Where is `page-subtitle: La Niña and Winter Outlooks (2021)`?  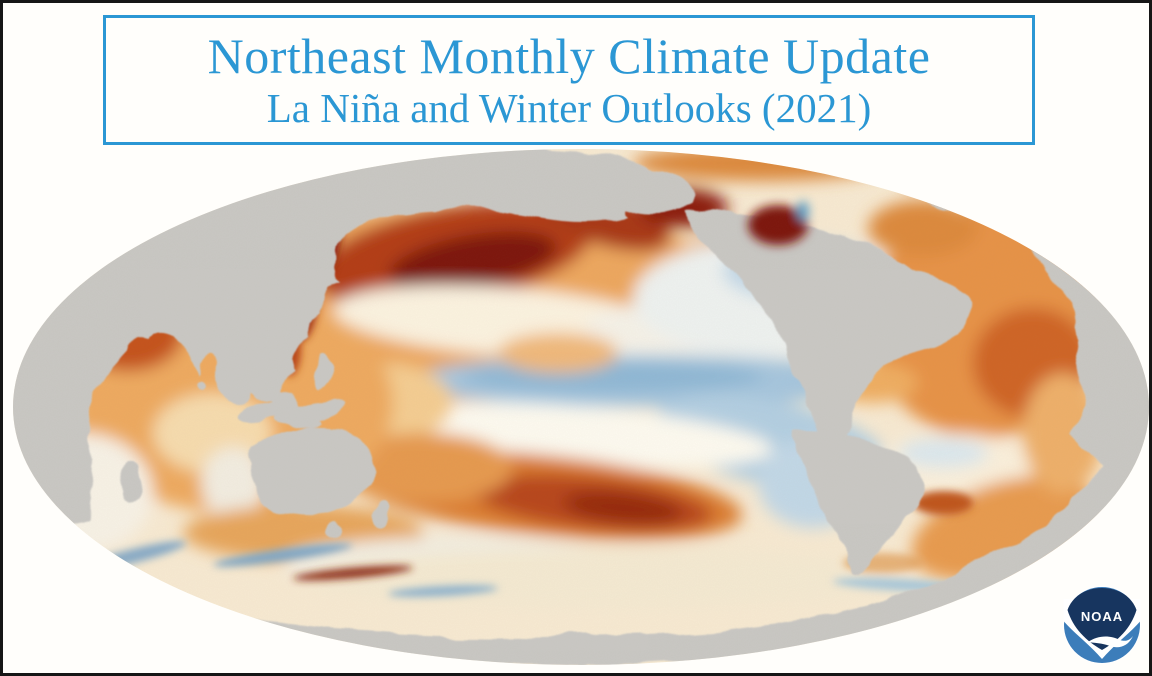
page-subtitle: La Niña and Winter Outlooks (2021) is located at coordinates (569, 108).